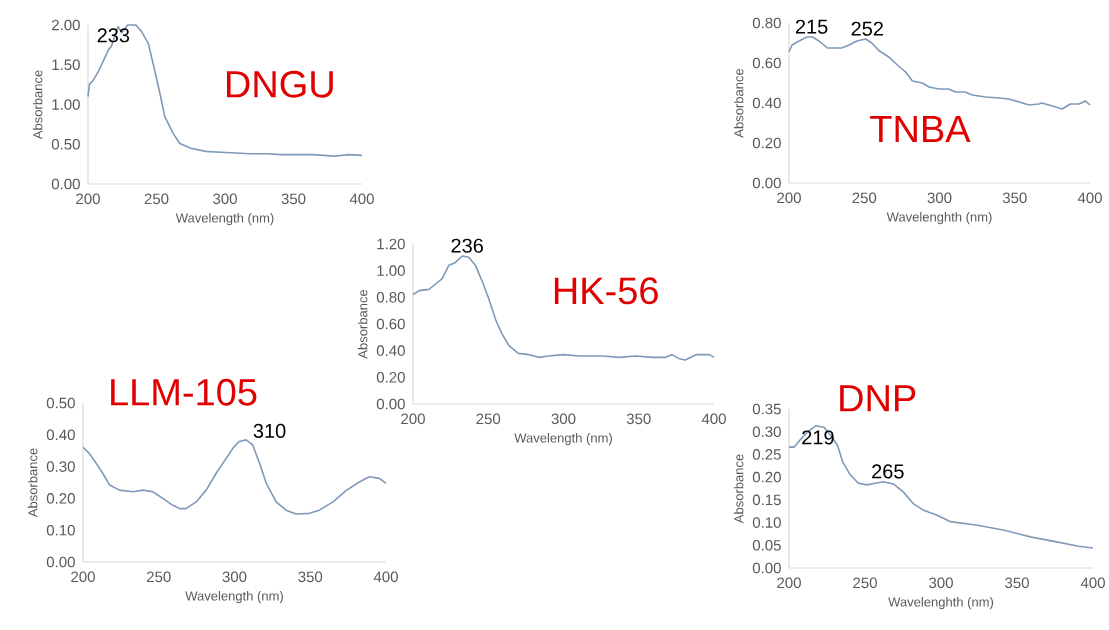 The image size is (1109, 630). I want to click on annotation: 265, so click(888, 471).